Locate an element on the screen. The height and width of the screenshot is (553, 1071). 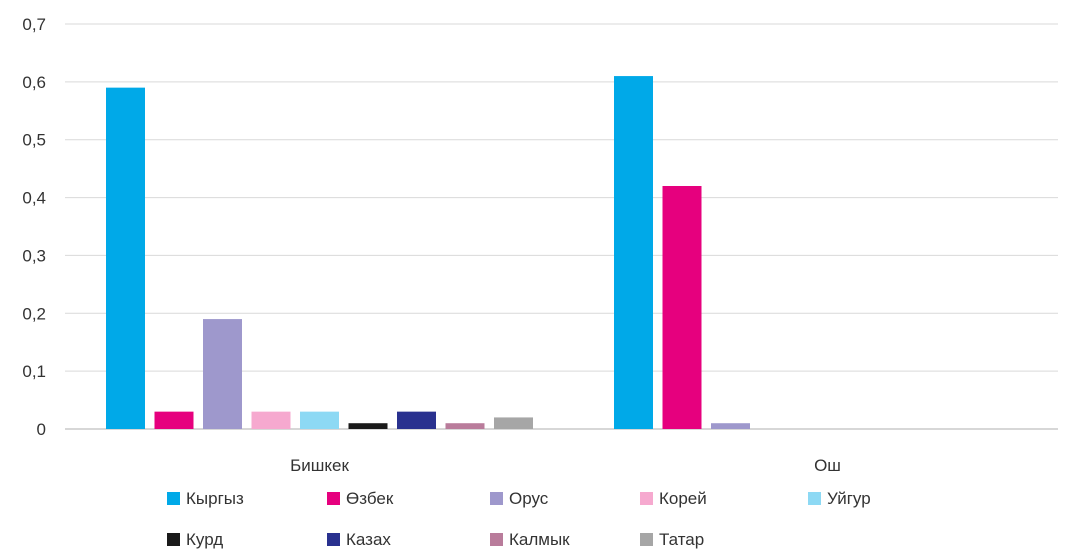
legend-item: Корей is located at coordinates (673, 498).